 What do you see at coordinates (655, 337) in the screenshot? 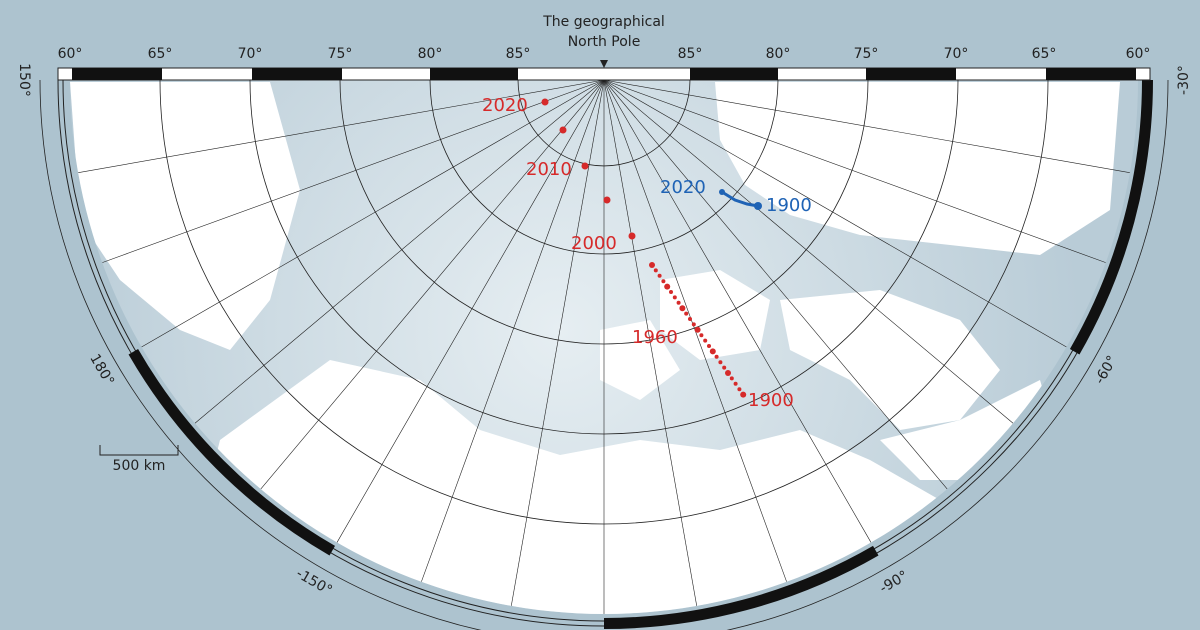
I see `path-label: 1960` at bounding box center [655, 337].